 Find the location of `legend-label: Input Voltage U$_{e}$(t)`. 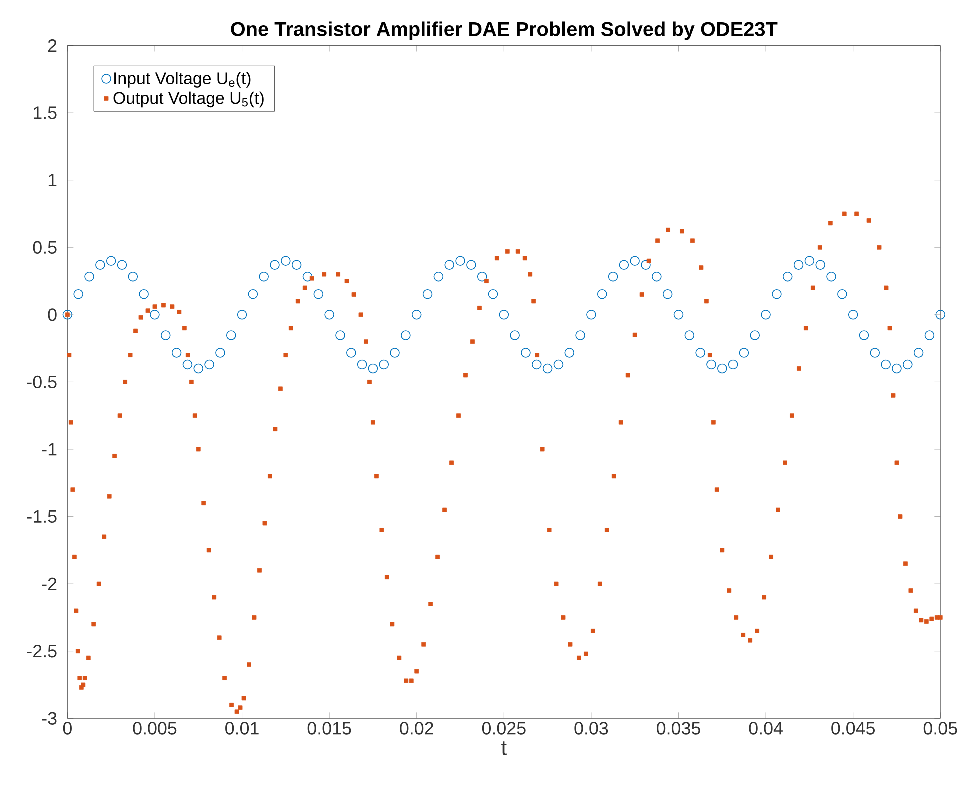

legend-label: Input Voltage U$_{e}$(t) is located at coordinates (182, 80).